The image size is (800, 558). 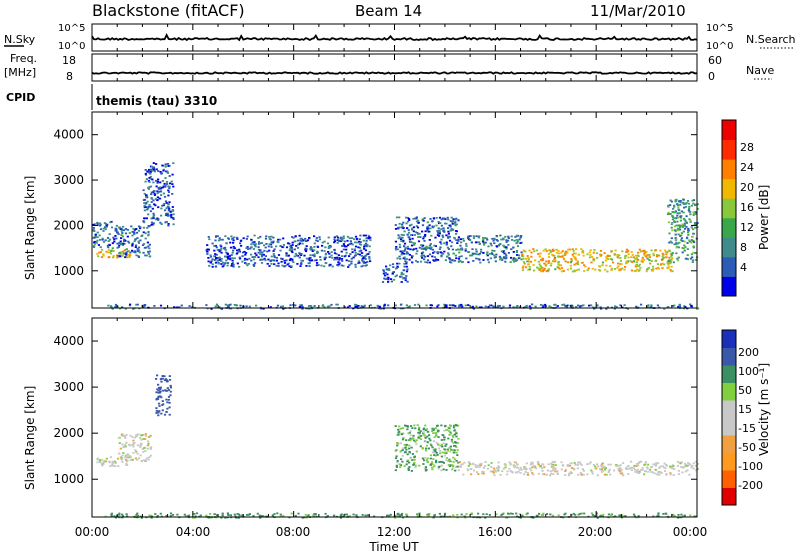 I want to click on x-tick-label-3: 12:00, so click(x=394, y=532).